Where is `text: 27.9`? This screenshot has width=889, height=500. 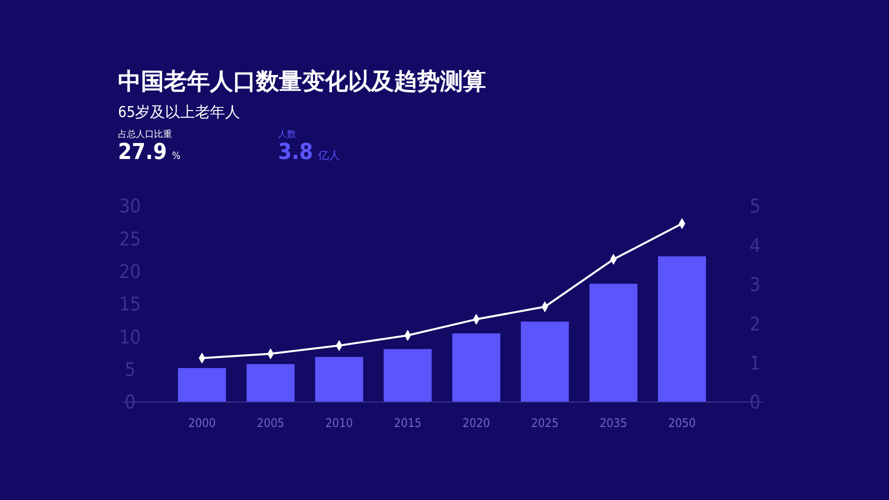 text: 27.9 is located at coordinates (142, 152).